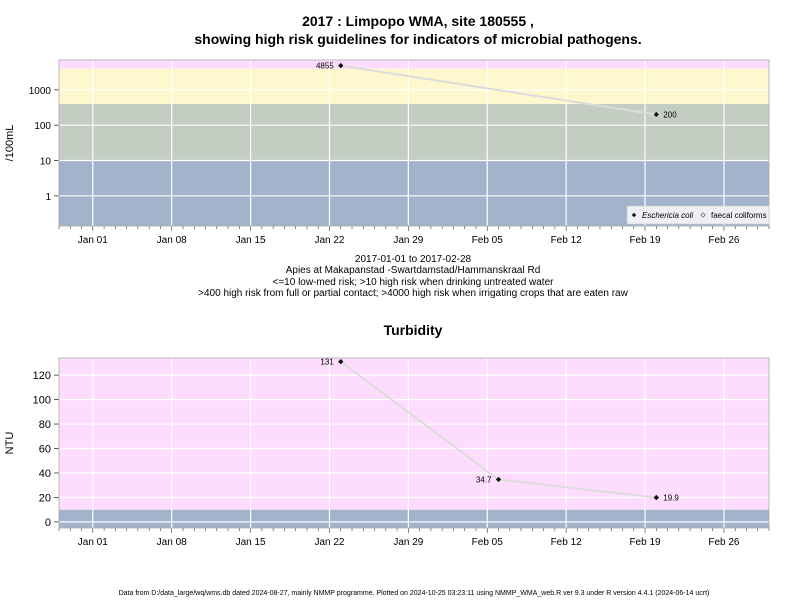 The width and height of the screenshot is (800, 600). Describe the element at coordinates (10, 143) in the screenshot. I see `y-axis-label: /100mL` at that location.